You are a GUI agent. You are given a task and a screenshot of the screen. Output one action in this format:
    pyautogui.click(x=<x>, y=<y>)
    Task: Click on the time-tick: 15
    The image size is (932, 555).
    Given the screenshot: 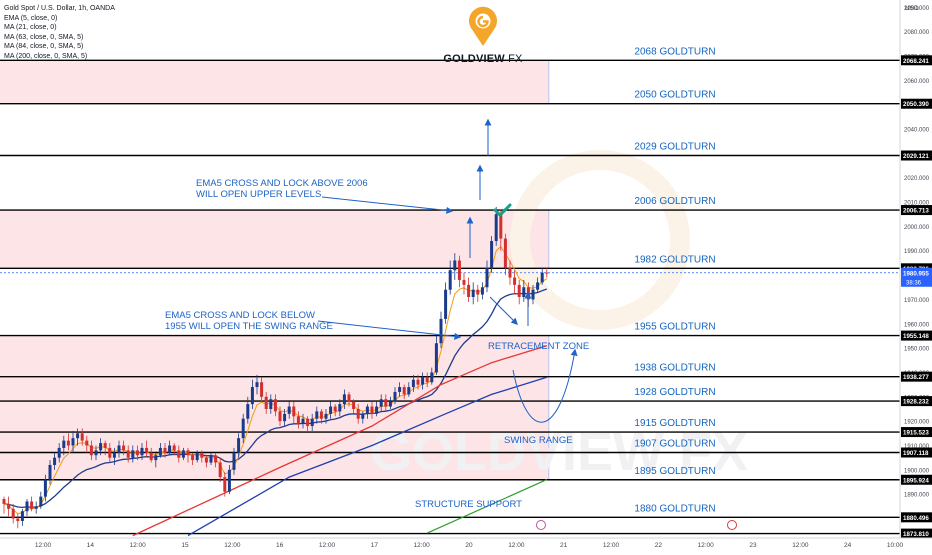 What is the action you would take?
    pyautogui.click(x=185, y=545)
    